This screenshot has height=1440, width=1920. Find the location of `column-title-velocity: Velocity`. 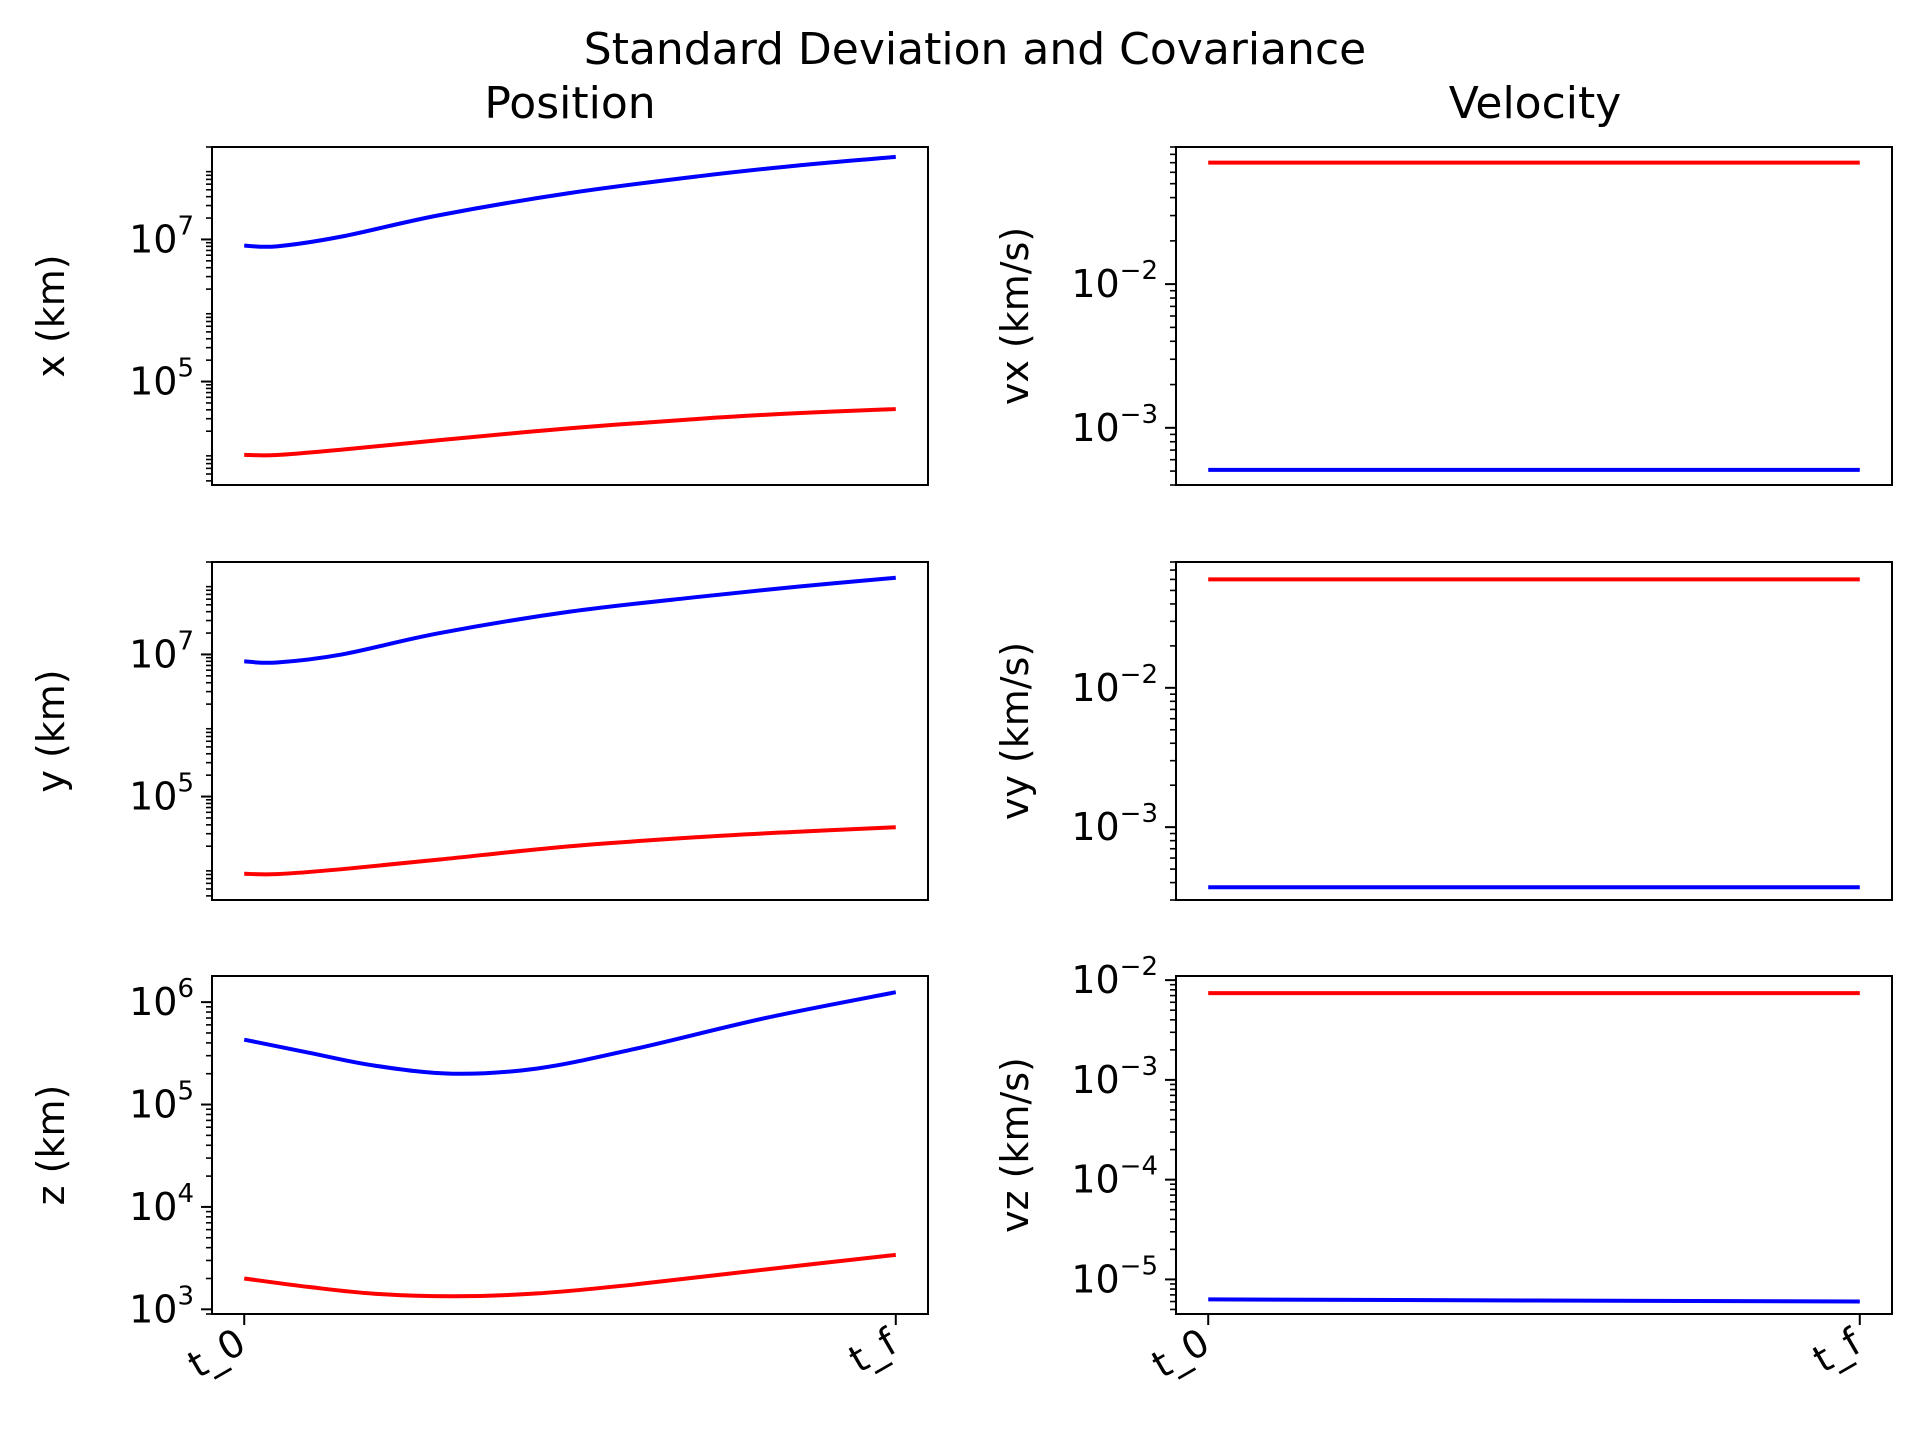

column-title-velocity: Velocity is located at coordinates (1535, 103).